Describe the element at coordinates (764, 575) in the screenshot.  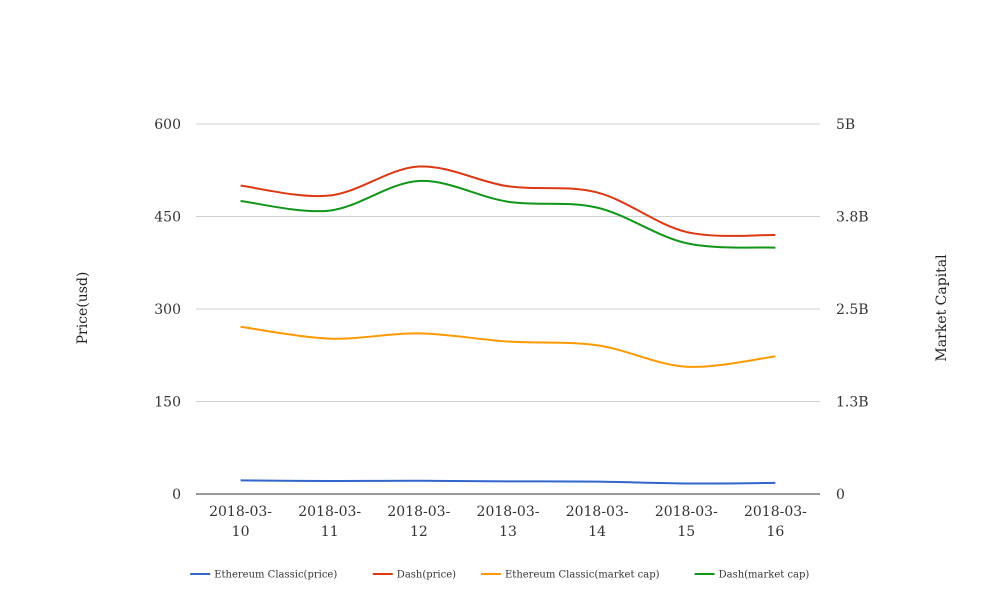
I see `legend-label: Dash(market cap)` at that location.